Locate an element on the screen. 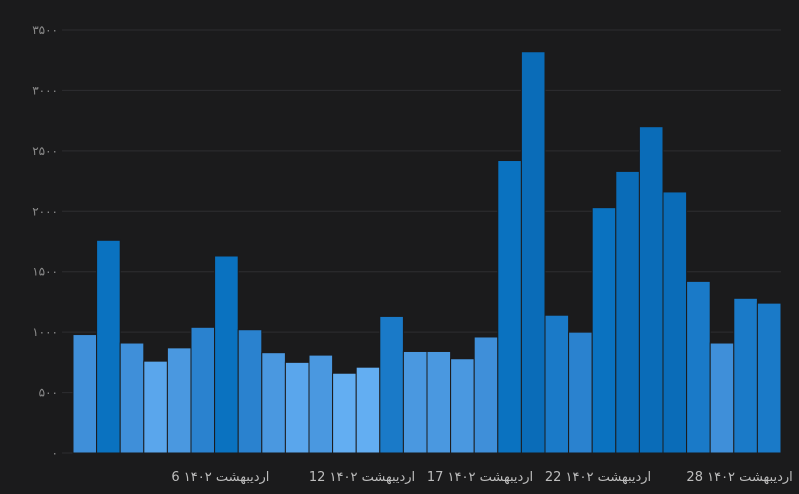  y-axis: ۰ ۵۰۰ ۱۰۰۰ ۱۵۰۰ ۲۰۰۰ ۲۵۰۰ ۳۰۰۰ ۳۵۰۰ is located at coordinates (45, 241).